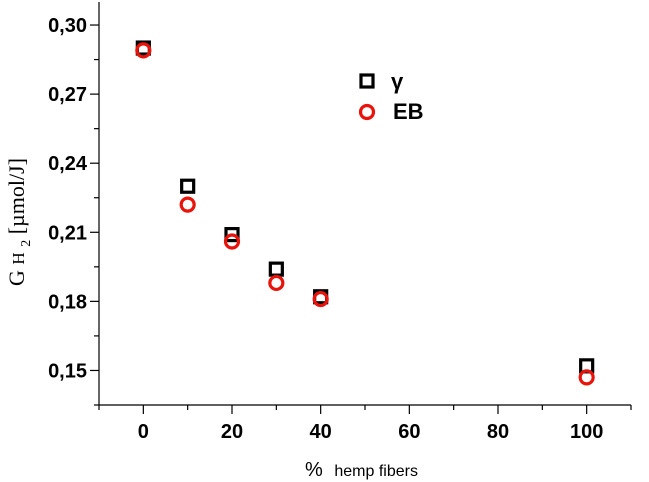 The height and width of the screenshot is (482, 649). What do you see at coordinates (26, 243) in the screenshot?
I see `y-axis-title-sub: 2` at bounding box center [26, 243].